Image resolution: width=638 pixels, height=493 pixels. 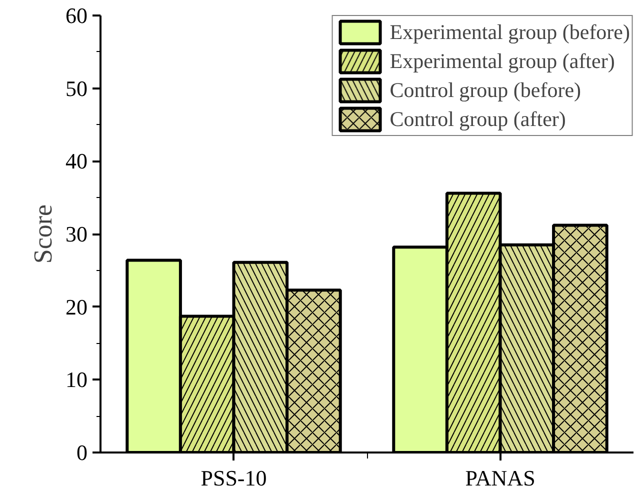 I want to click on y-axis-title: Score, so click(x=43, y=234).